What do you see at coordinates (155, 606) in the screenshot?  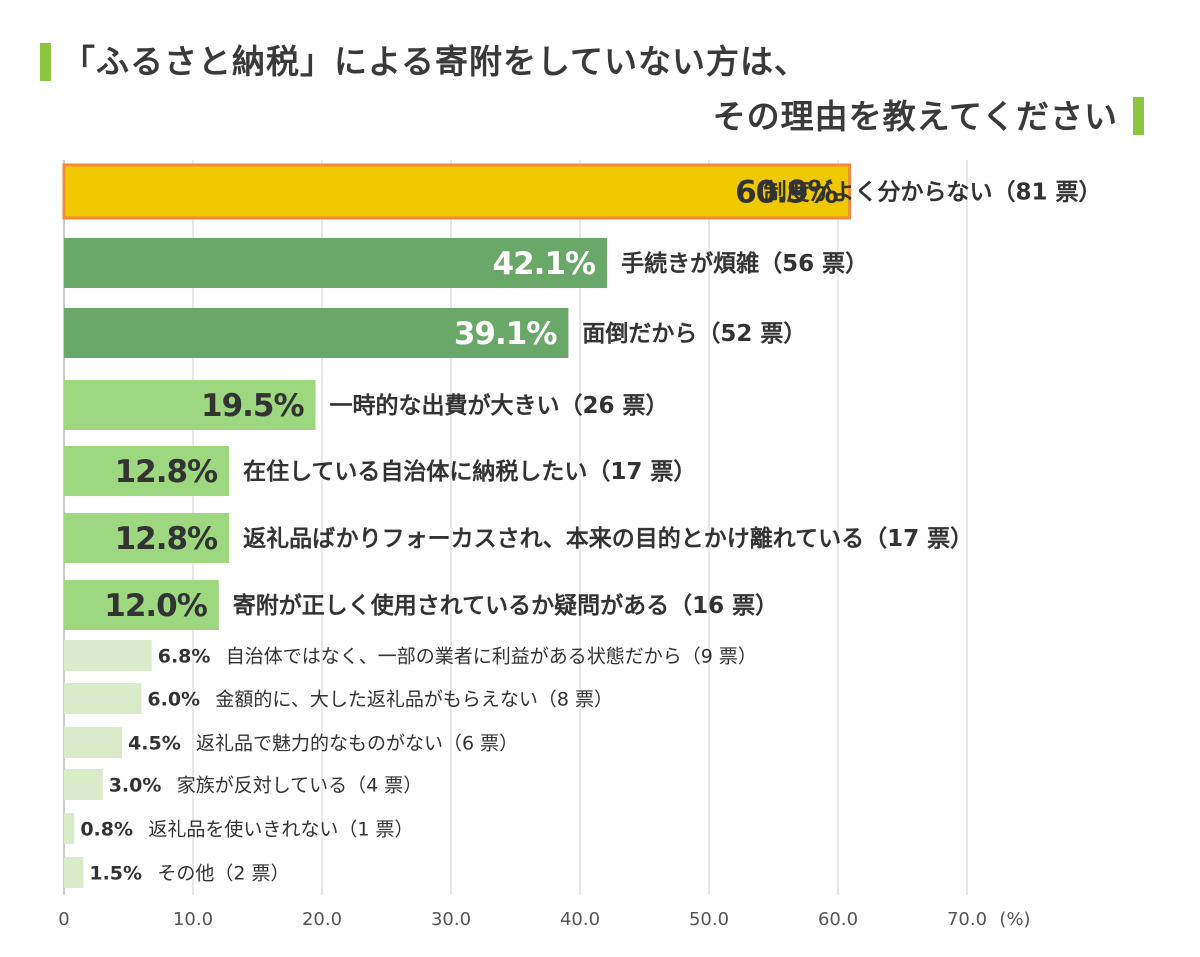 I see `bar-value-label: 12.0%` at bounding box center [155, 606].